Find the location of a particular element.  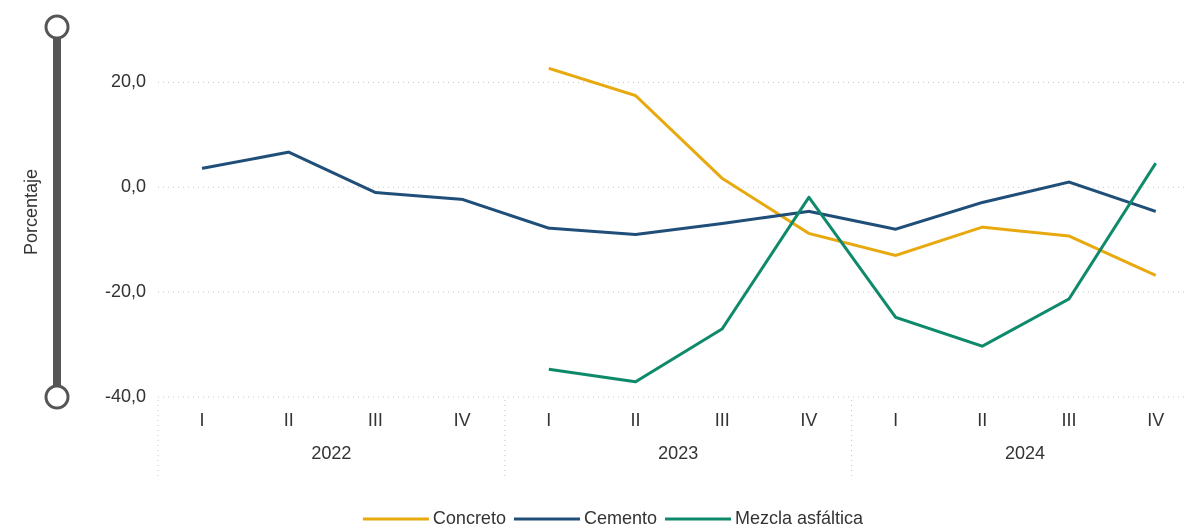

legend-label: Cemento is located at coordinates (620, 518).